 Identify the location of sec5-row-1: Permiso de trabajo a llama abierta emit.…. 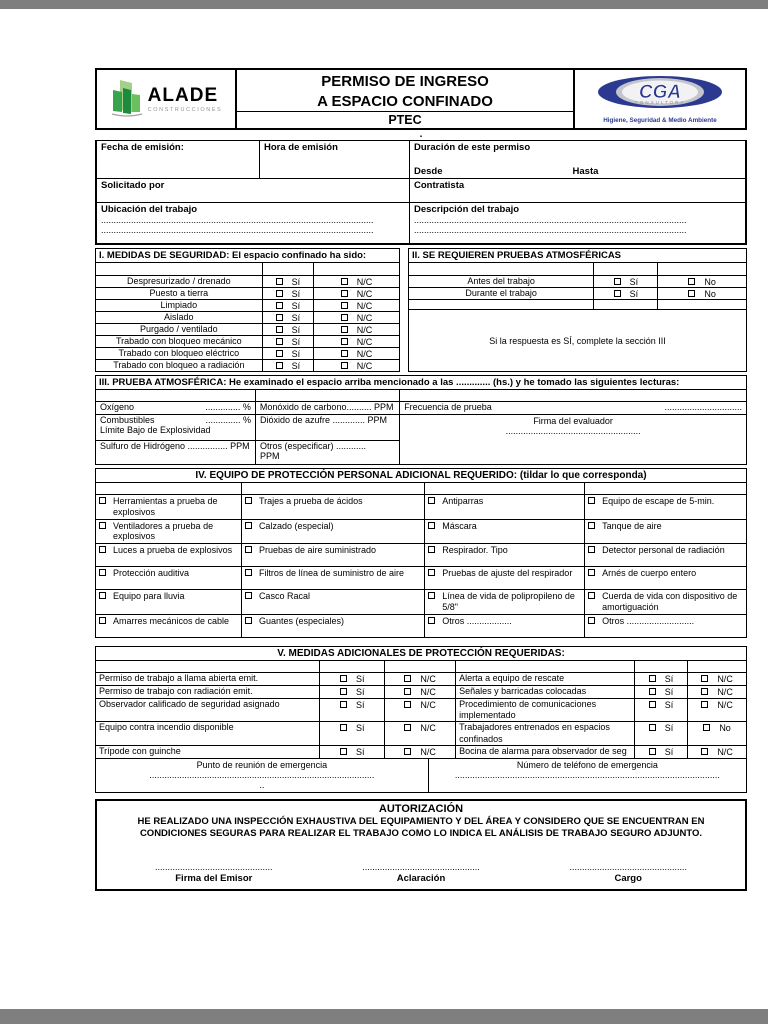
(421, 678).